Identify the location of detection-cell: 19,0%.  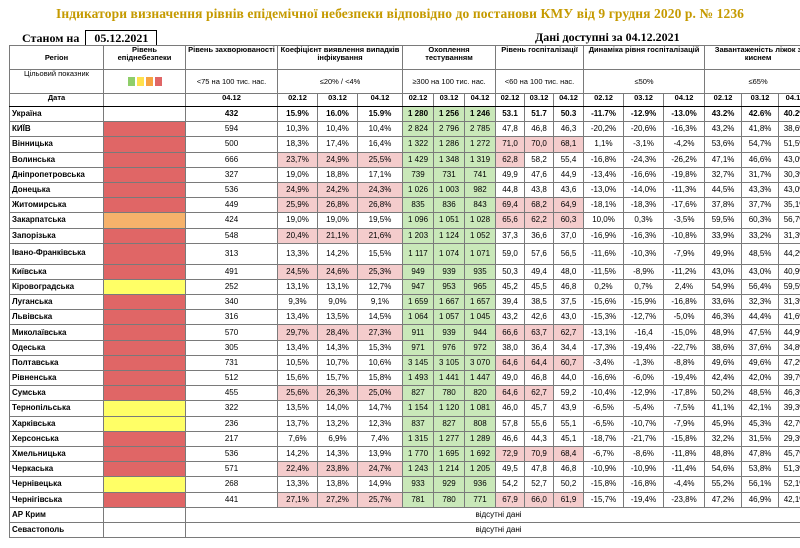
(297, 220).